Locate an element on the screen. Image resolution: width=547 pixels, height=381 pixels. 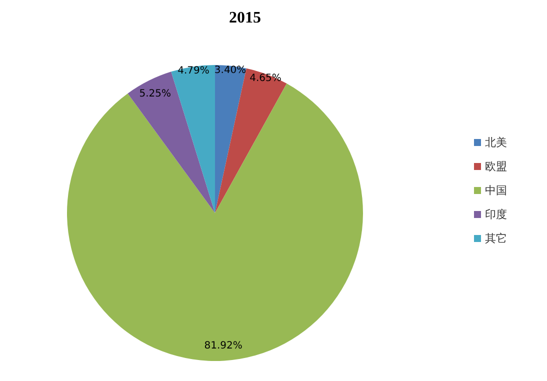
legend-label: 印度 is located at coordinates (496, 214).